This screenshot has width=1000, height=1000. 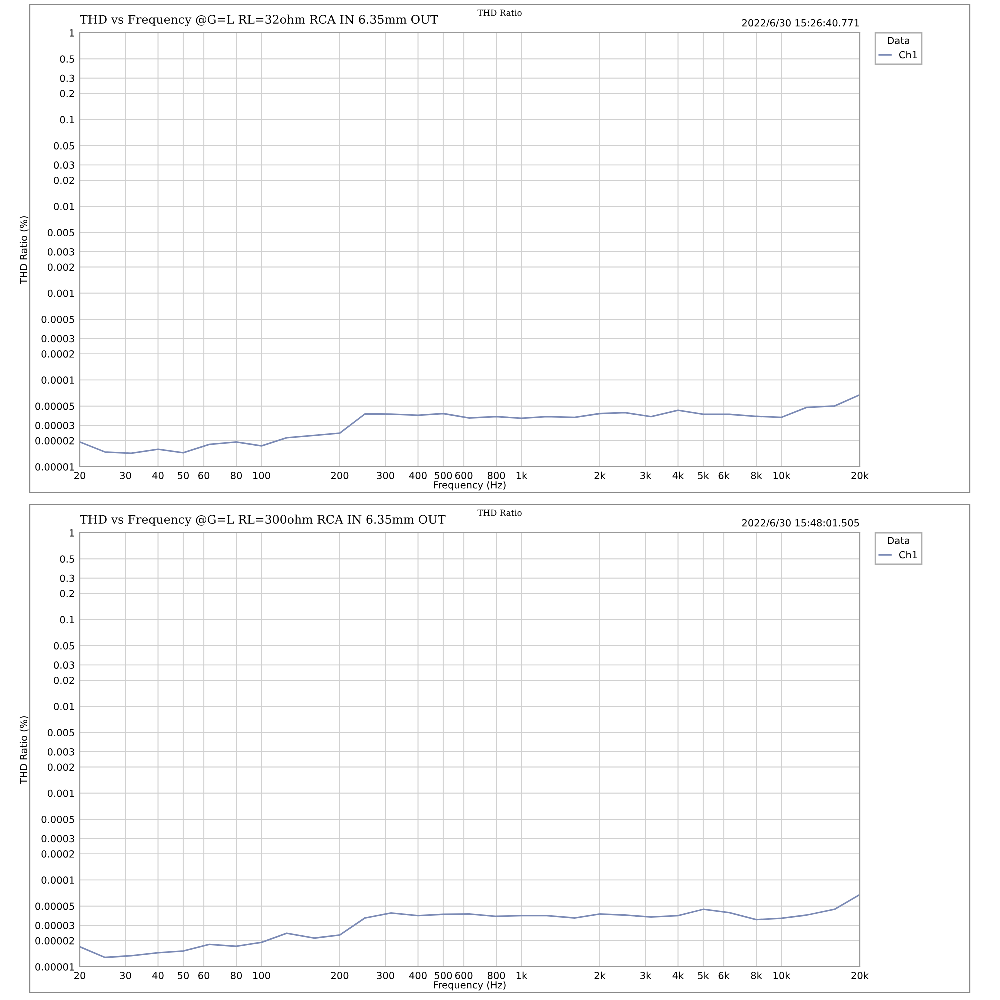 I want to click on chart-subtitle: THD vs Frequency @G=L RL=32ohm RCA IN 6.35mm OUT, so click(x=259, y=20).